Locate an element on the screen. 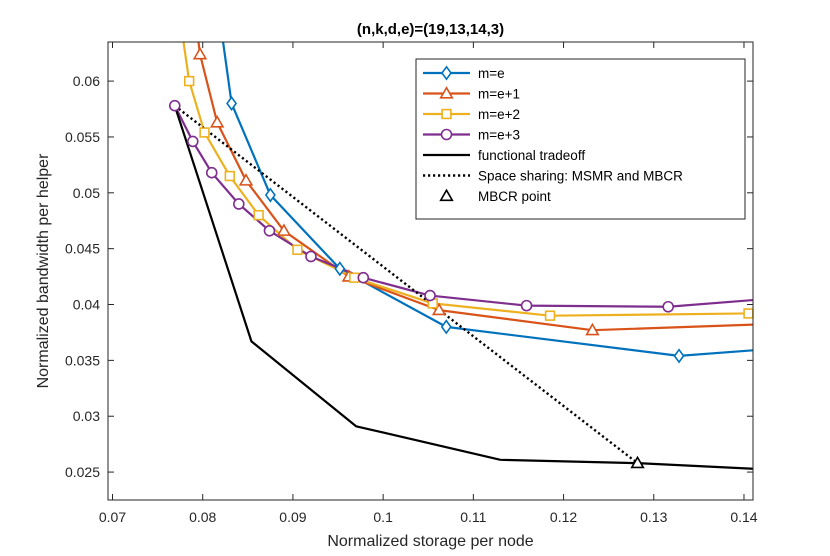 The width and height of the screenshot is (830, 556). legend-label-m-e-1: m=e+1 is located at coordinates (499, 94).